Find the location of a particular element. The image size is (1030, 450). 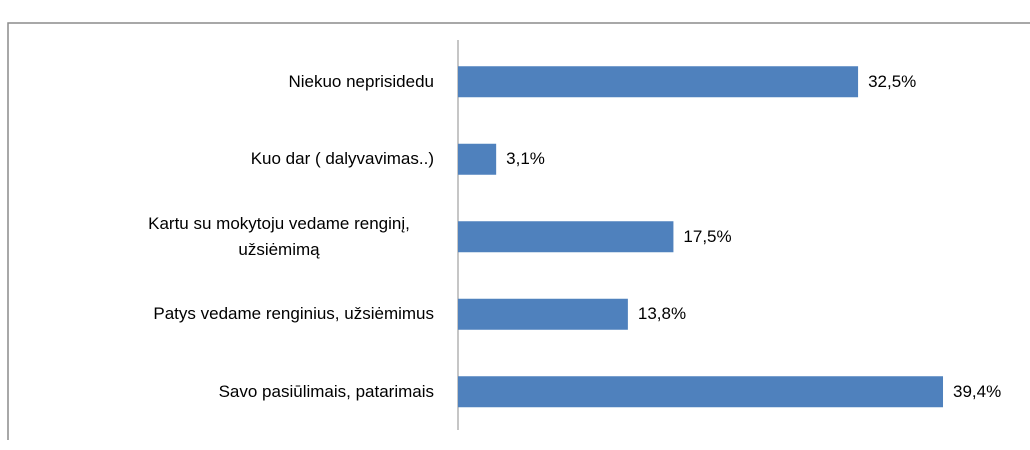

value-label: 32,5% is located at coordinates (892, 81).